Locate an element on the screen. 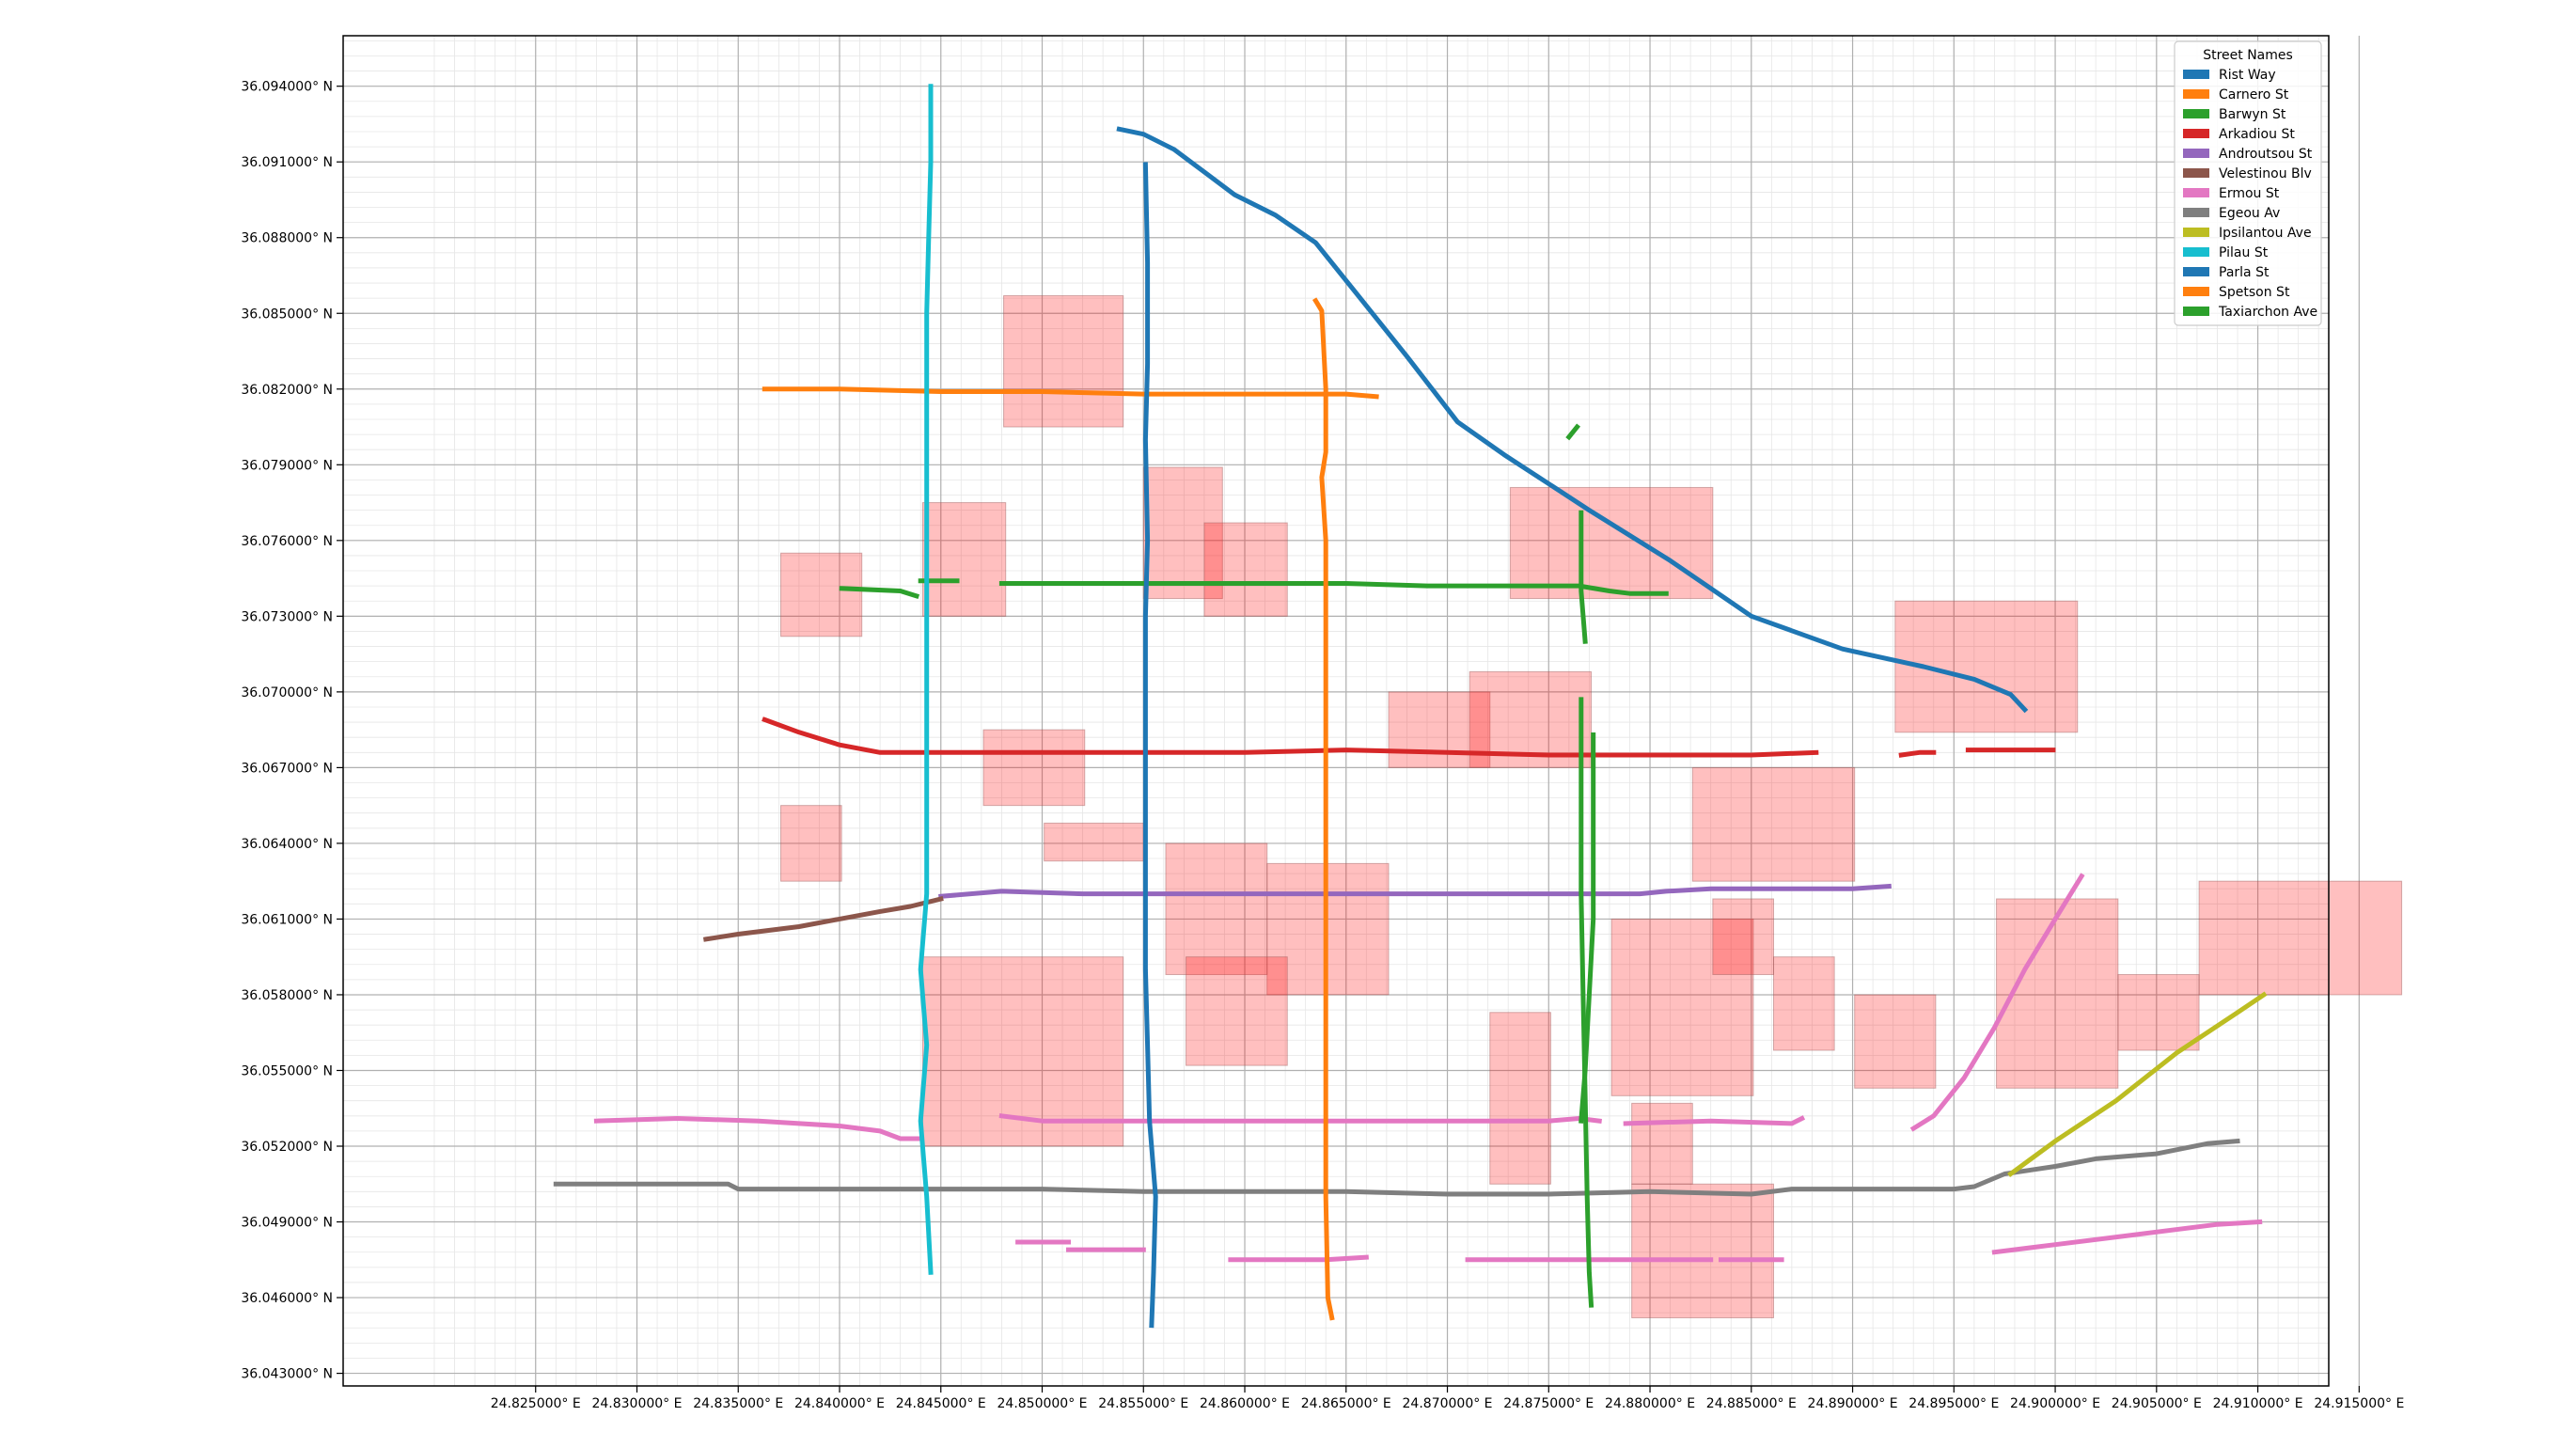  y-tick-label: 36.043000° N is located at coordinates (287, 1374).